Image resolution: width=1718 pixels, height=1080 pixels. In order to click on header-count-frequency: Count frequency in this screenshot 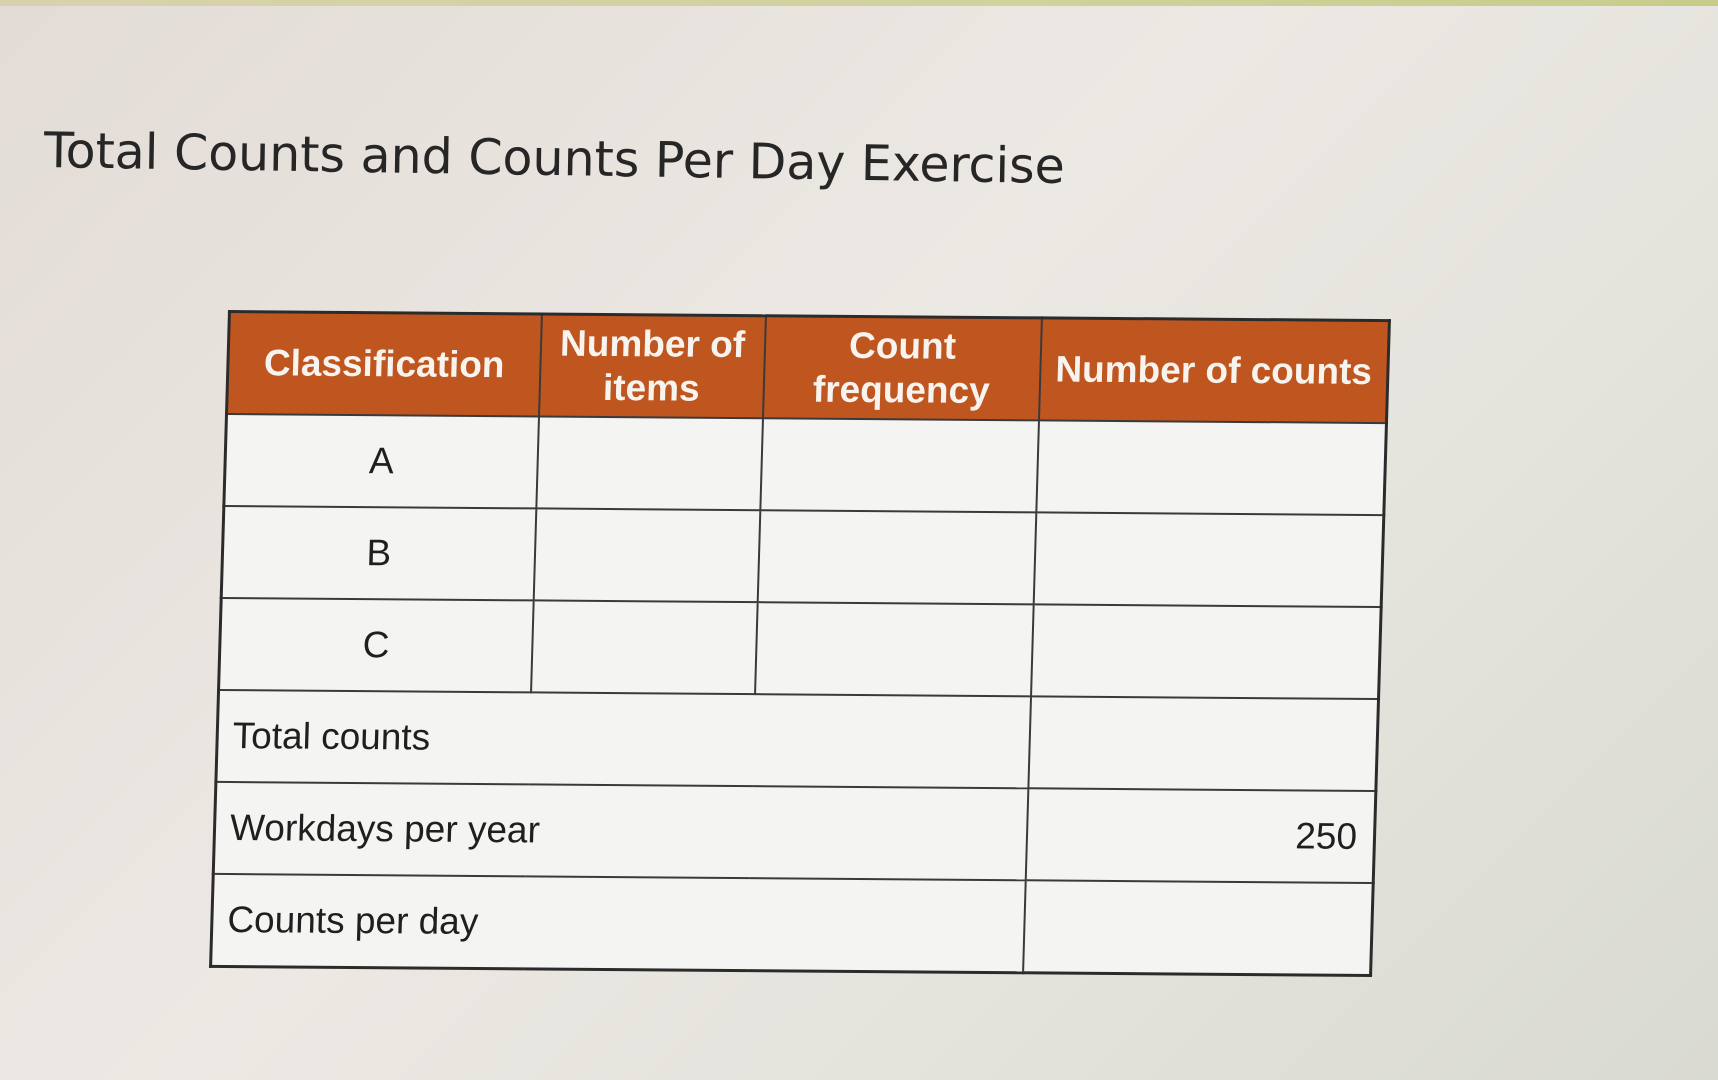, I will do `click(902, 368)`.